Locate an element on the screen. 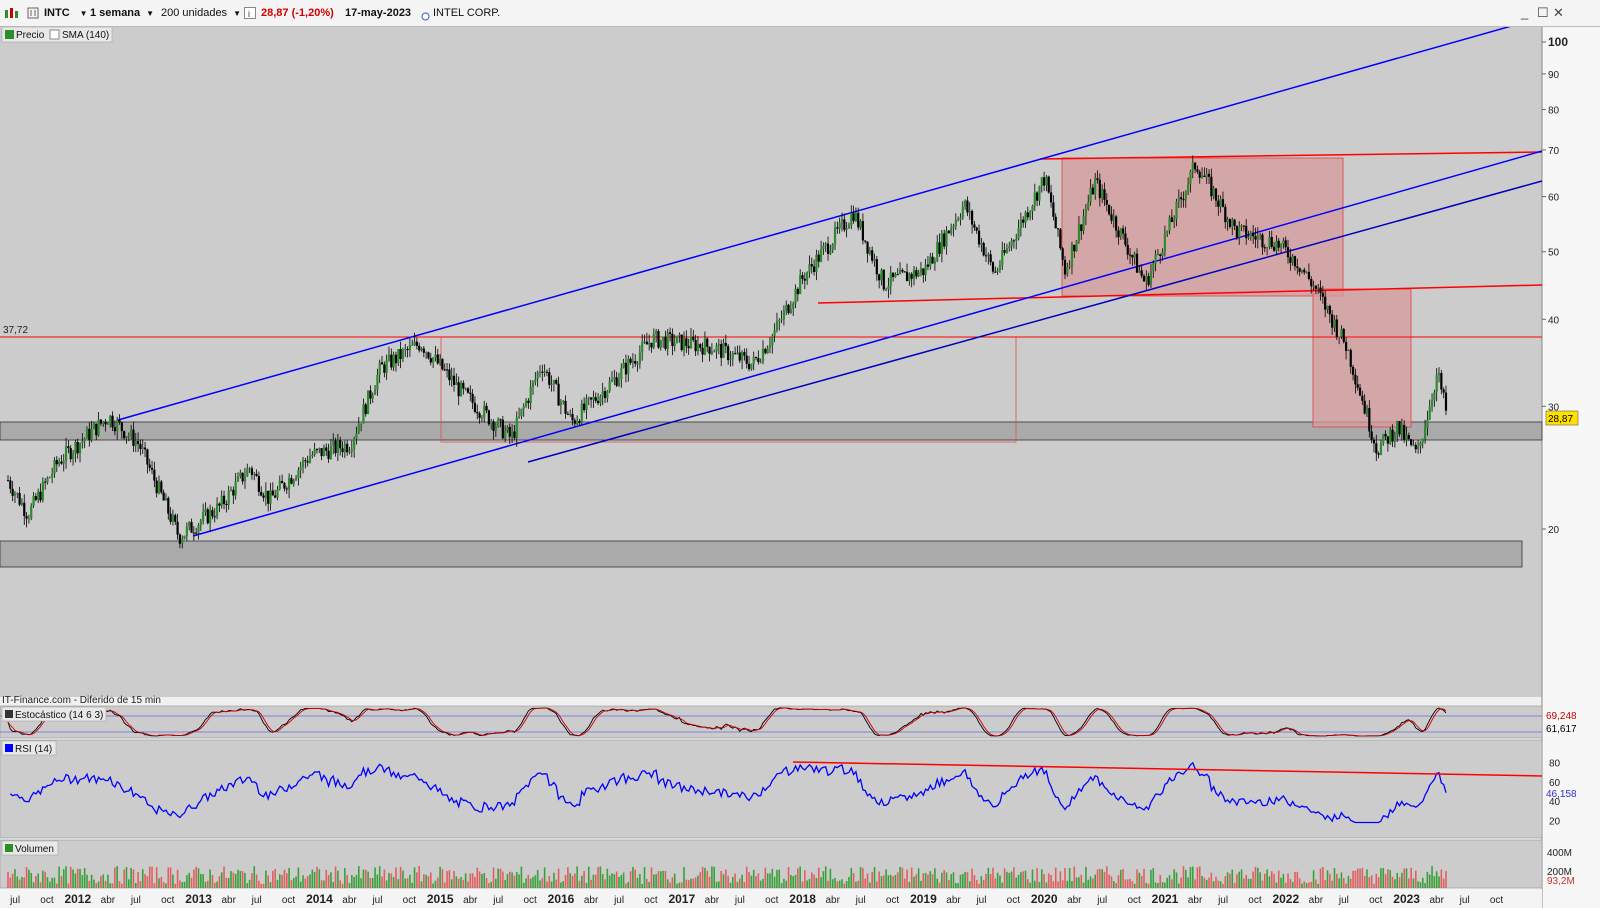 Image resolution: width=1600 pixels, height=908 pixels. sma-legend-swatch is located at coordinates (54, 34).